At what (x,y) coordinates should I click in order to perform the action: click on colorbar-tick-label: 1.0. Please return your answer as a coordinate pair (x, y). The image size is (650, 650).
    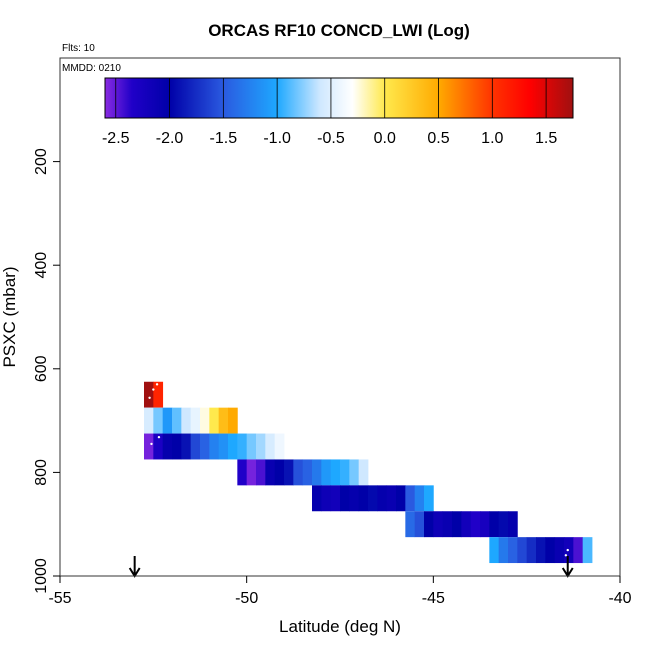
    Looking at the image, I should click on (492, 138).